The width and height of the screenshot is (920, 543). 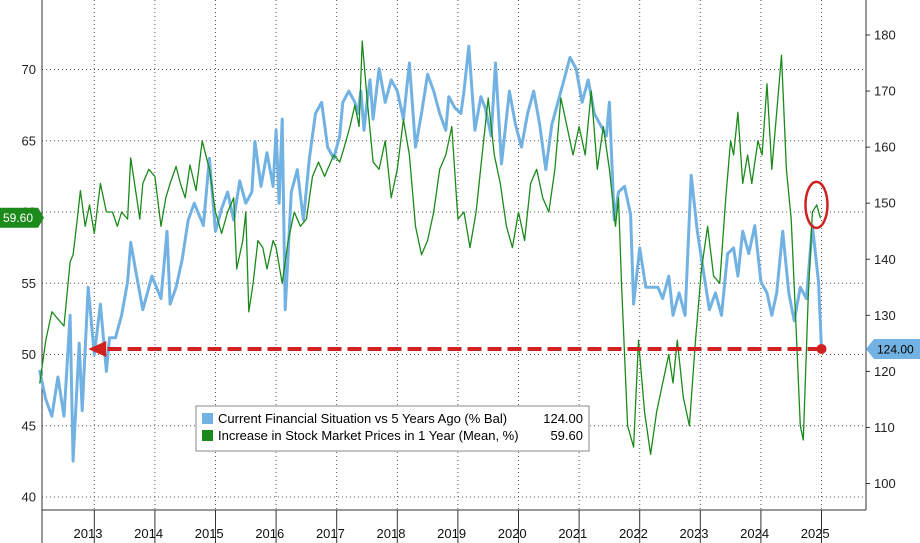 What do you see at coordinates (29, 497) in the screenshot?
I see `left-tick-label: 40` at bounding box center [29, 497].